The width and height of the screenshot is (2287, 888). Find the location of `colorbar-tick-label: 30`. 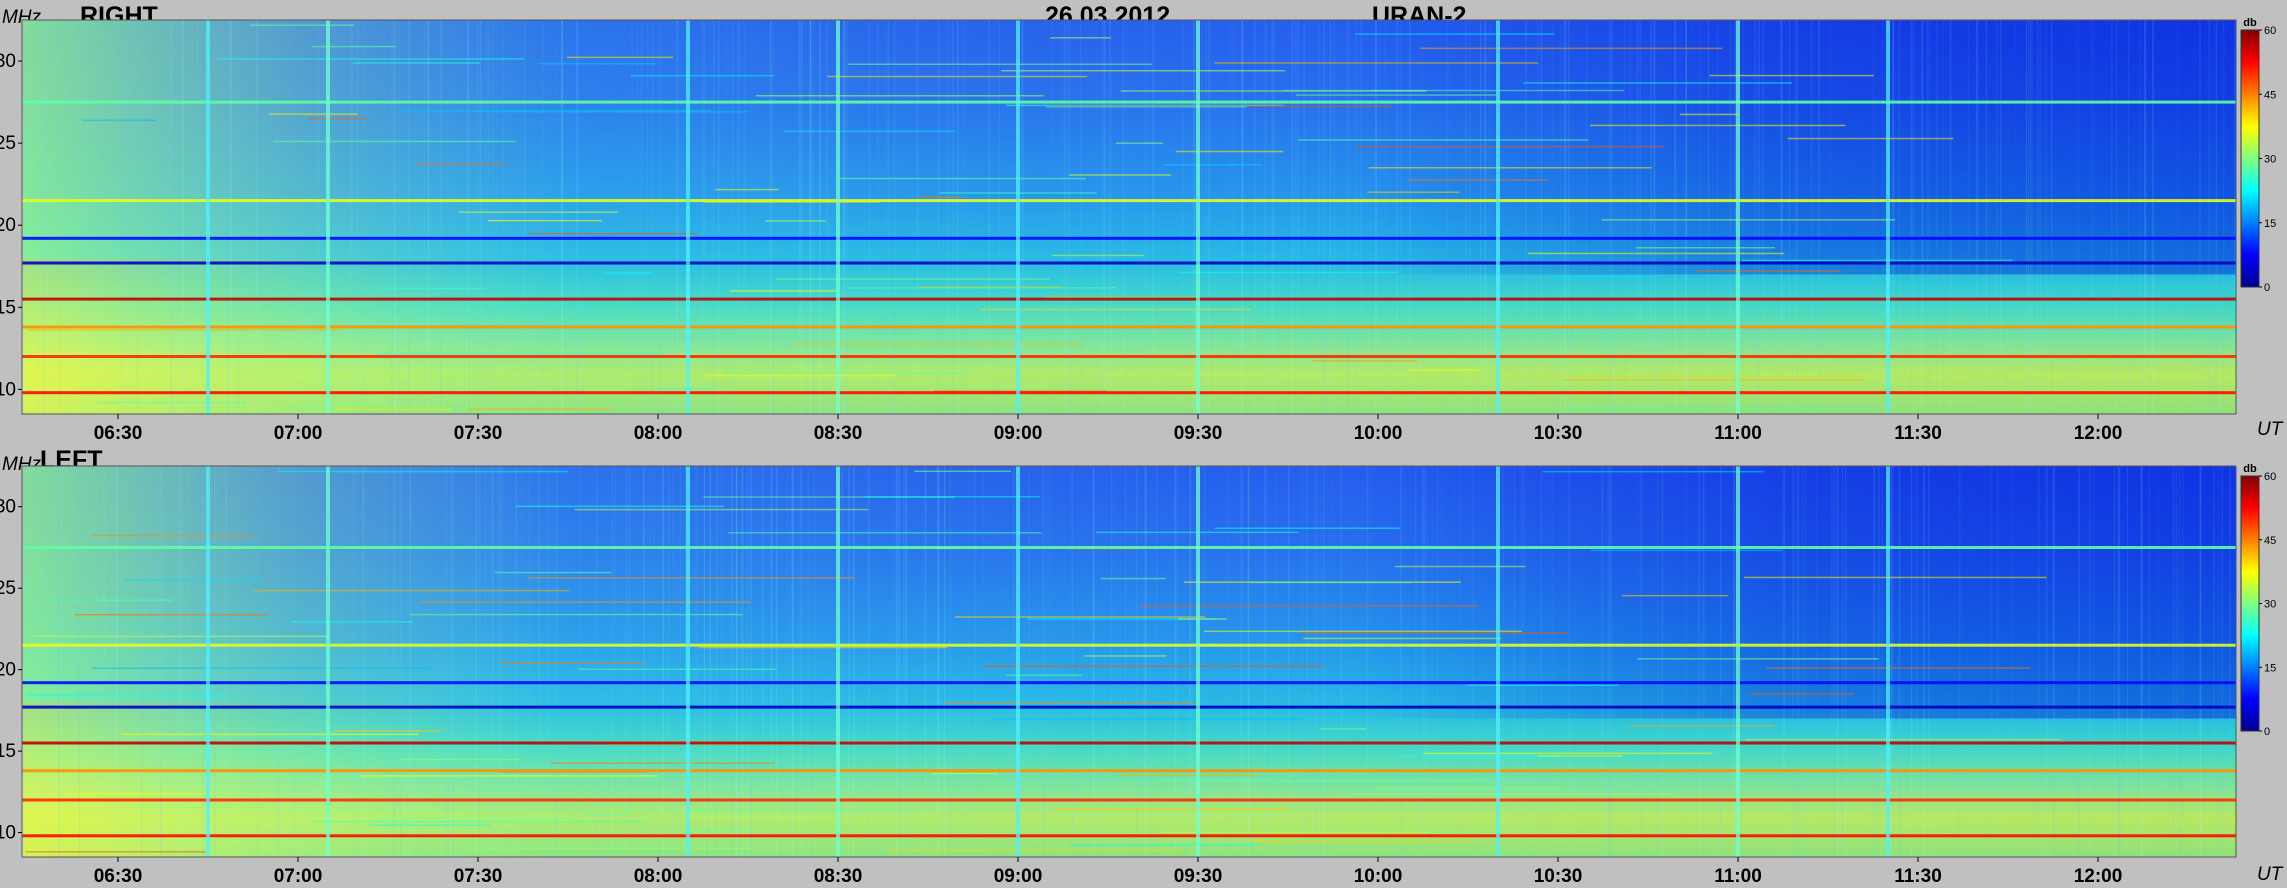

colorbar-tick-label: 30 is located at coordinates (2270, 160).